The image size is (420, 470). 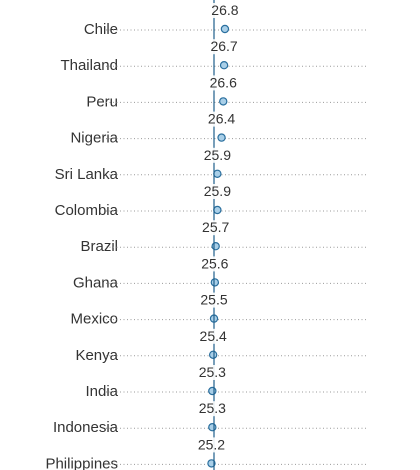 What do you see at coordinates (218, 319) in the screenshot?
I see `chart-row: Mexico` at bounding box center [218, 319].